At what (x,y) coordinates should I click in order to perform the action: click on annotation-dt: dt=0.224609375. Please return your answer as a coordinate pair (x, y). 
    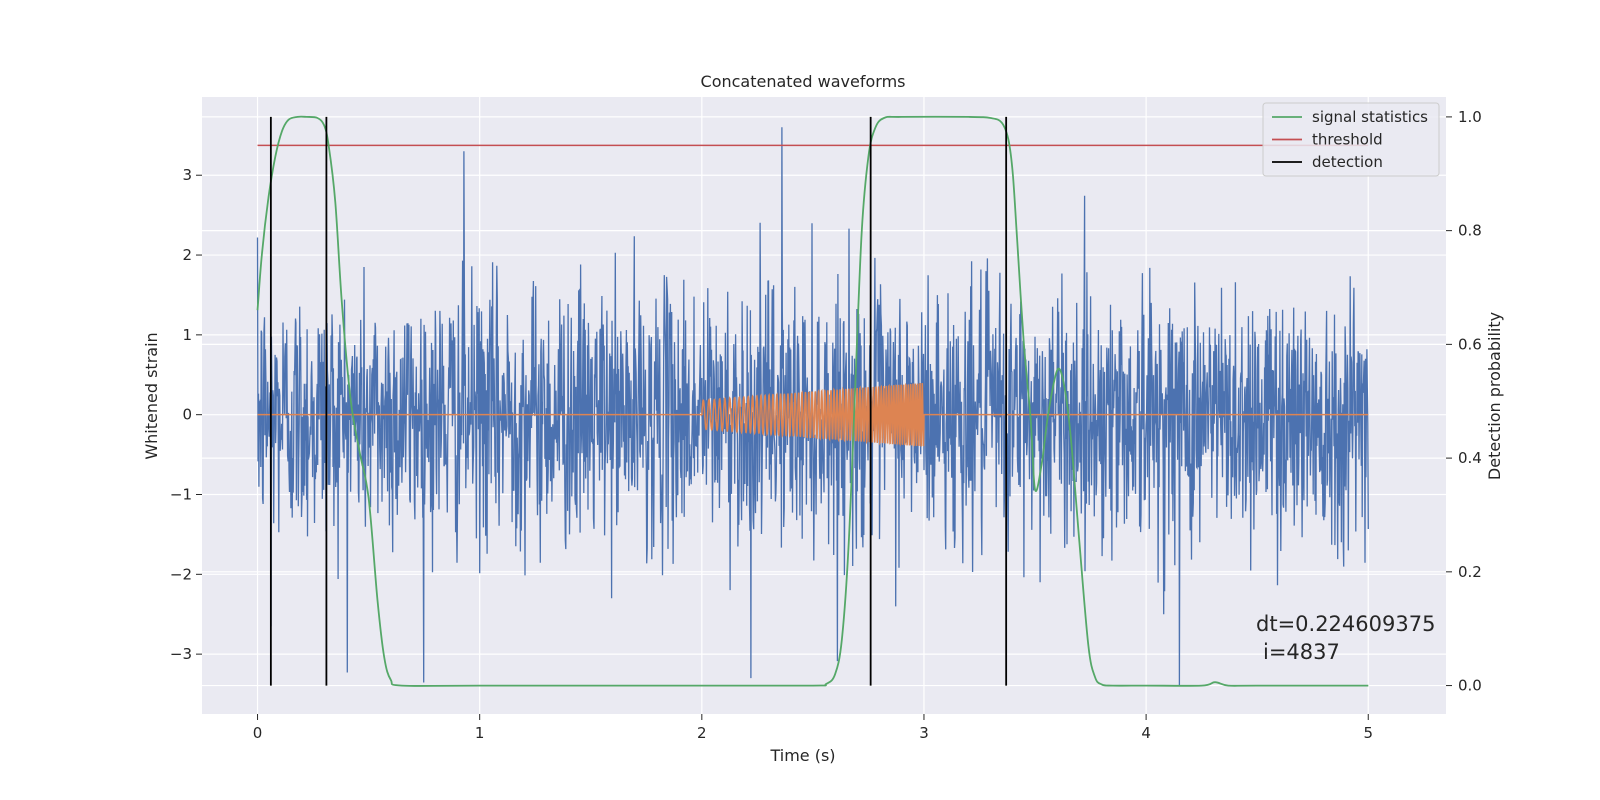
    Looking at the image, I should click on (1345, 624).